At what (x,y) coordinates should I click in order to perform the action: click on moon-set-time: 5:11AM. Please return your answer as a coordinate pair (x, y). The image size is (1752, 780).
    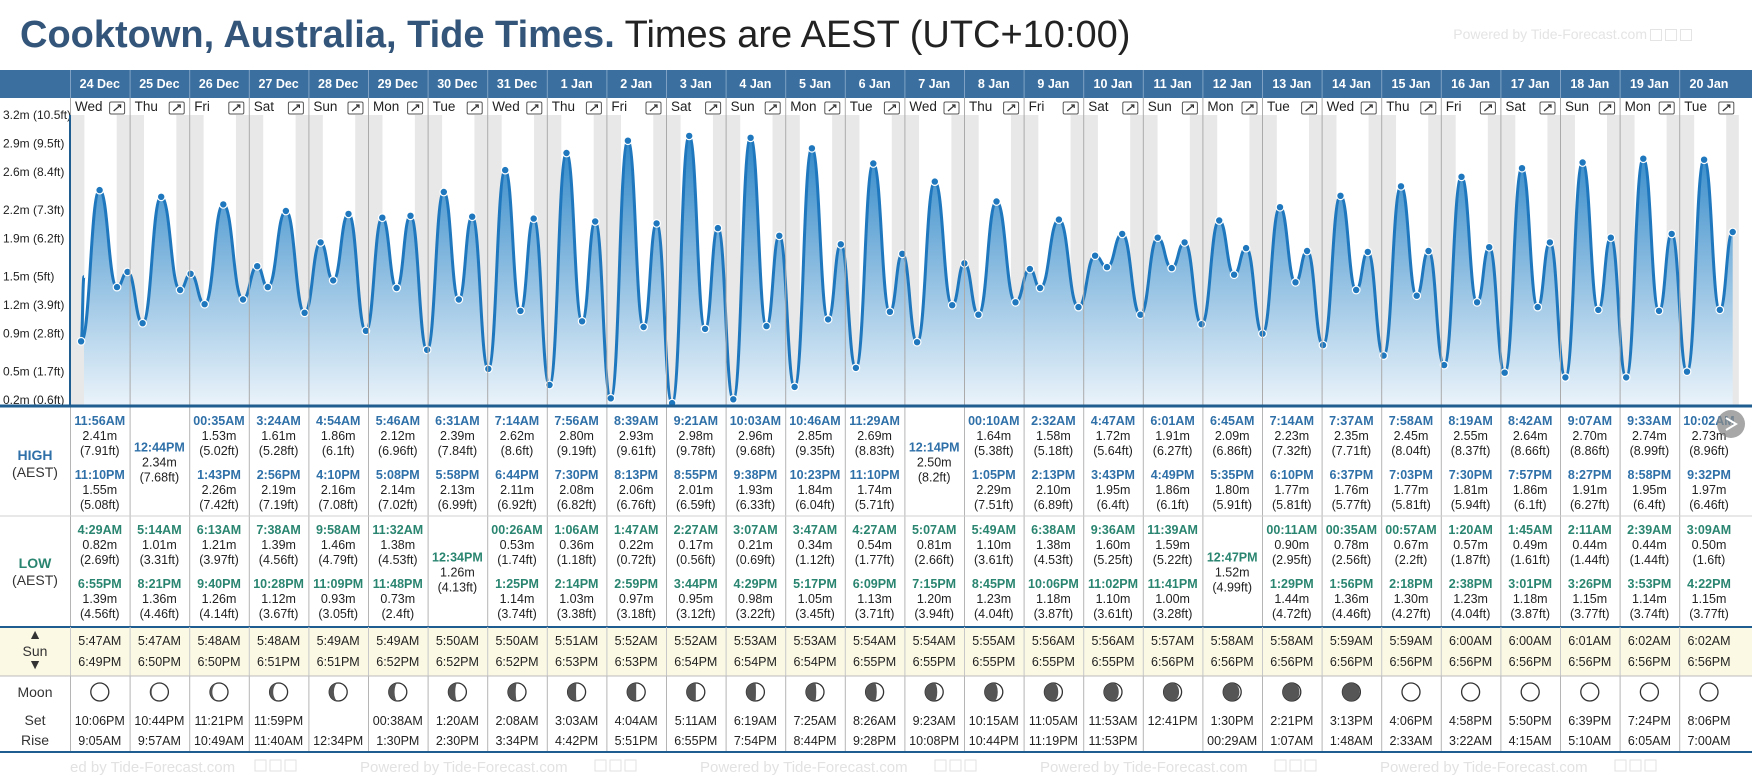
    Looking at the image, I should click on (696, 721).